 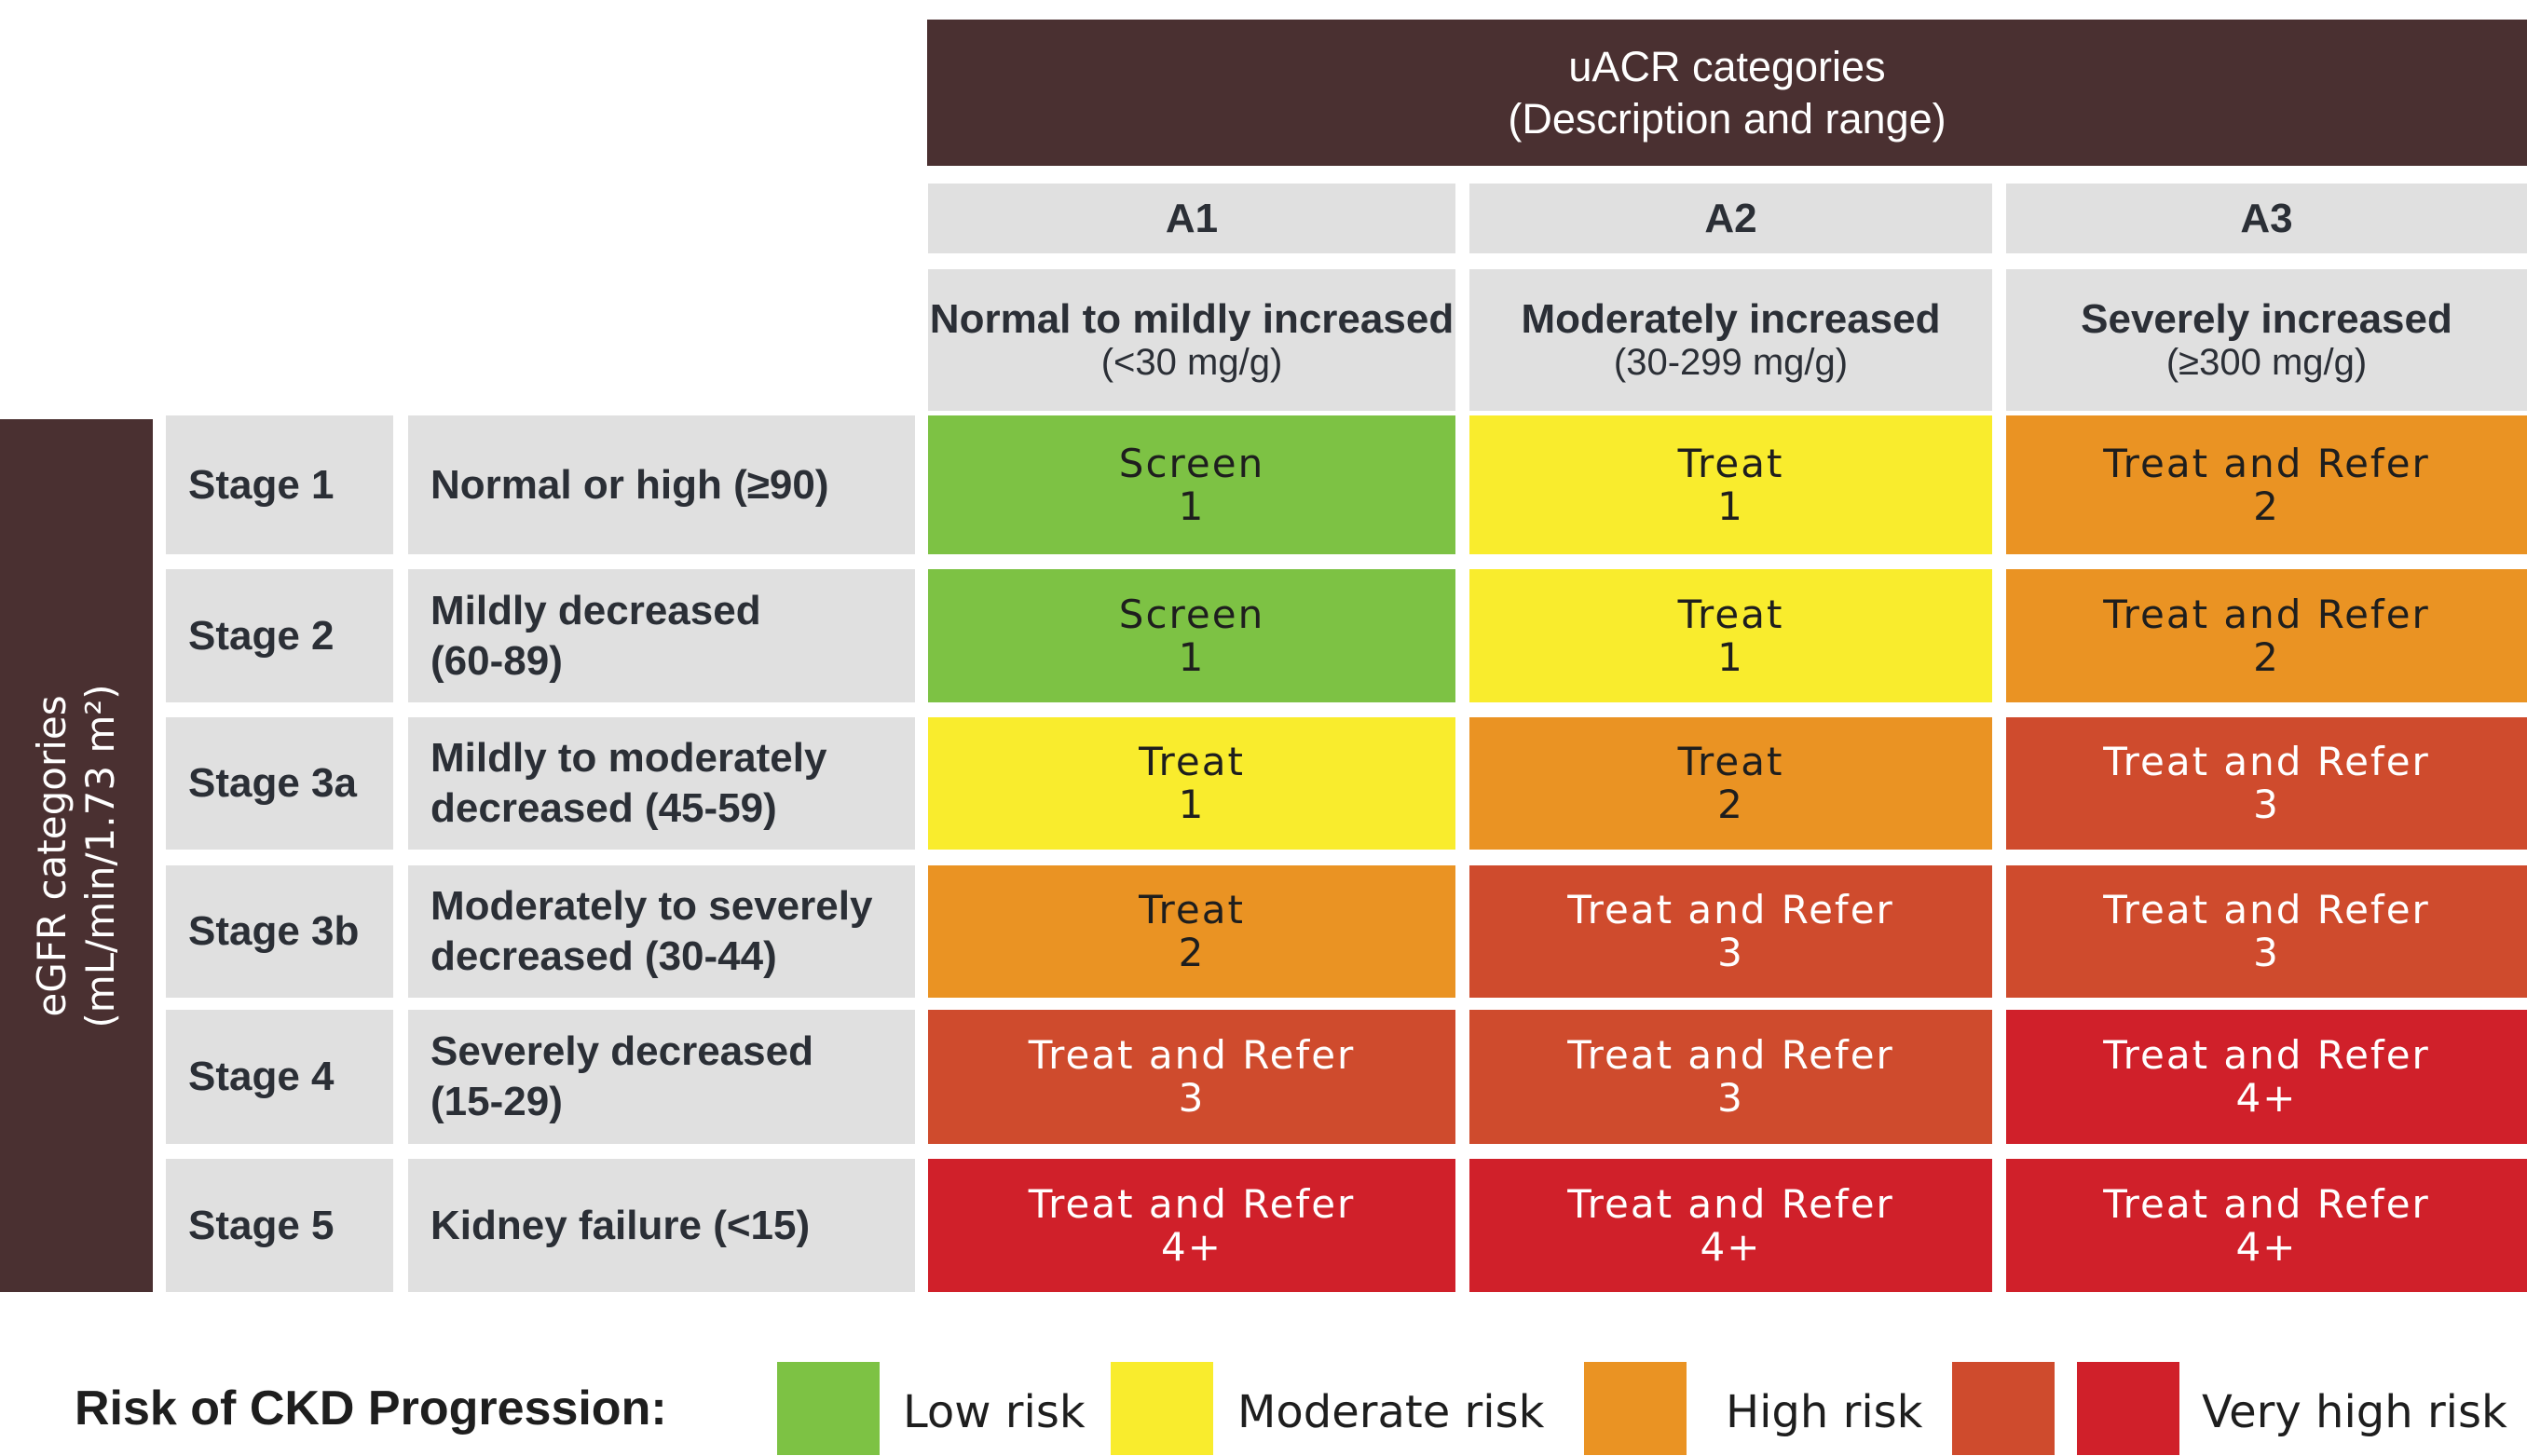 What do you see at coordinates (1191, 463) in the screenshot?
I see `cell-action: Screen` at bounding box center [1191, 463].